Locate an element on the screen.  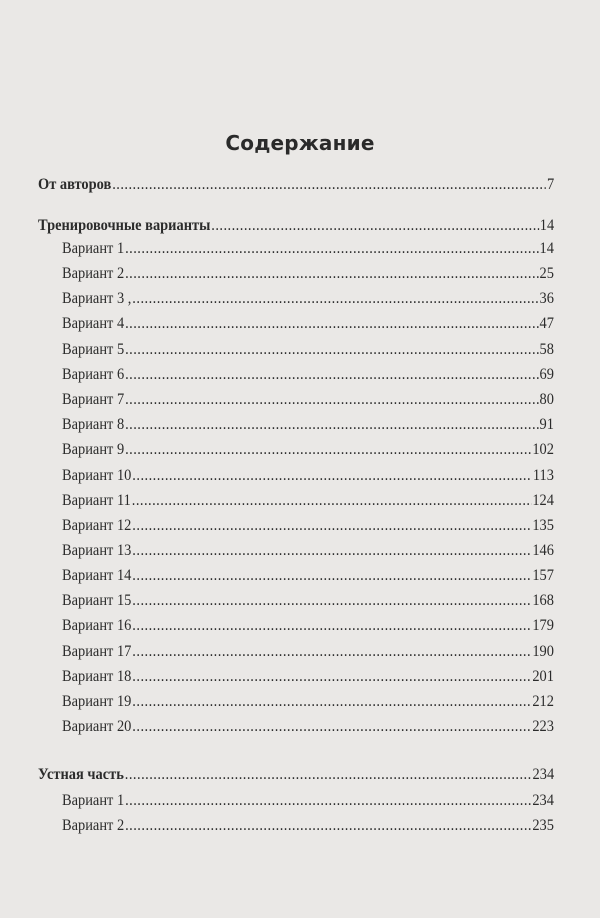
toc-entry-label: Вариант 12 is located at coordinates (97, 525).